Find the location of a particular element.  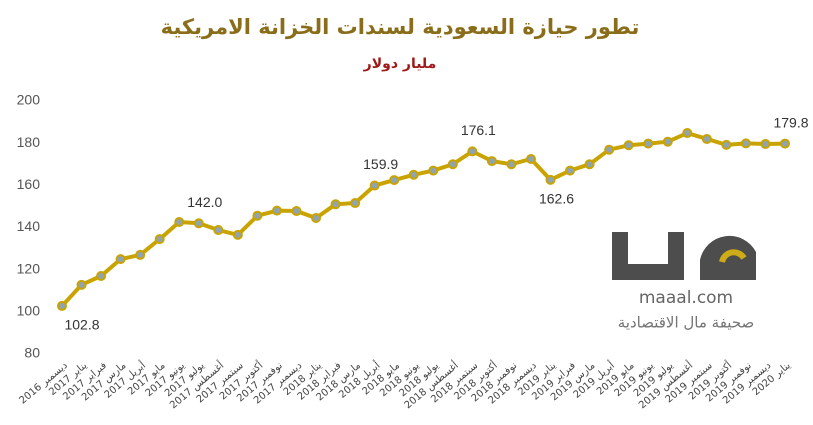

y-tick-label: 140 is located at coordinates (29, 226).